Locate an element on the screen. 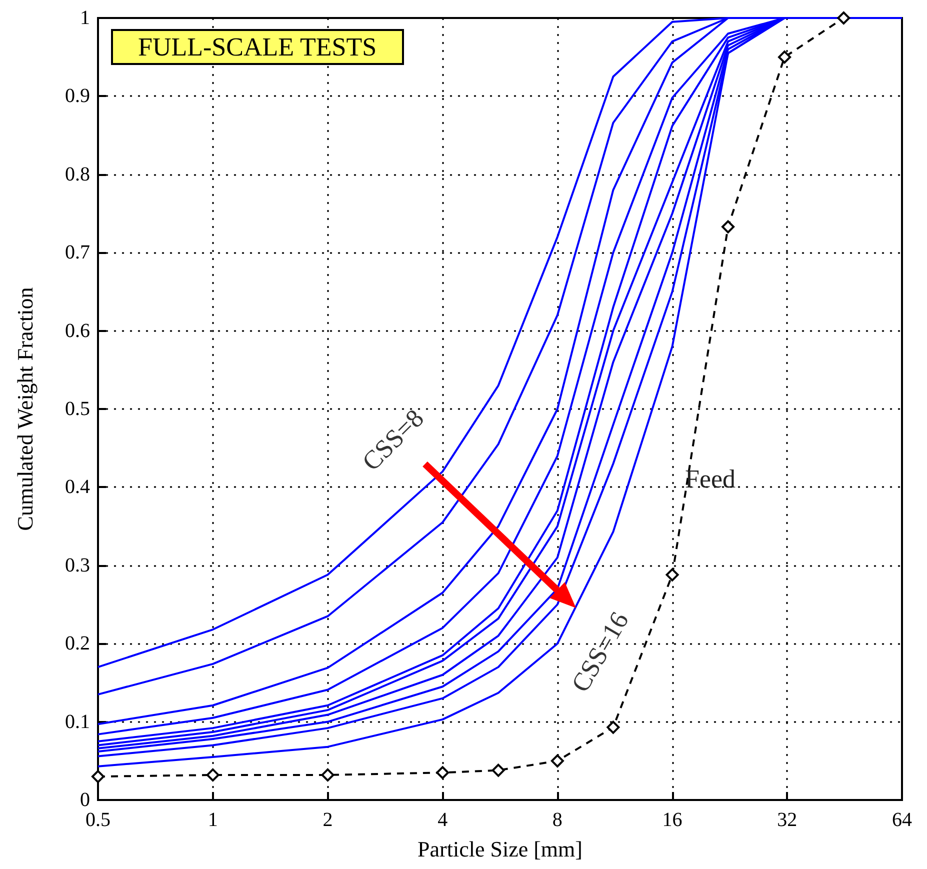  y-tick-label: 0.4 is located at coordinates (77, 487).